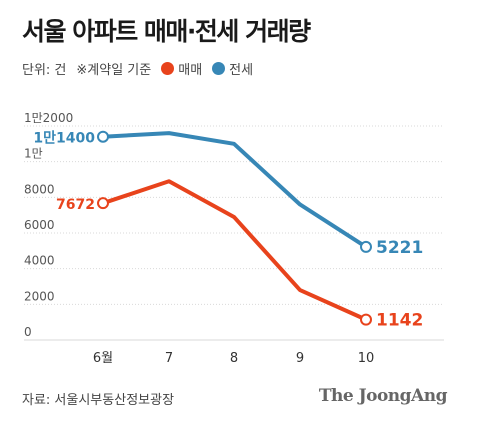  Describe the element at coordinates (39, 296) in the screenshot. I see `y-tick-label: 2000` at that location.